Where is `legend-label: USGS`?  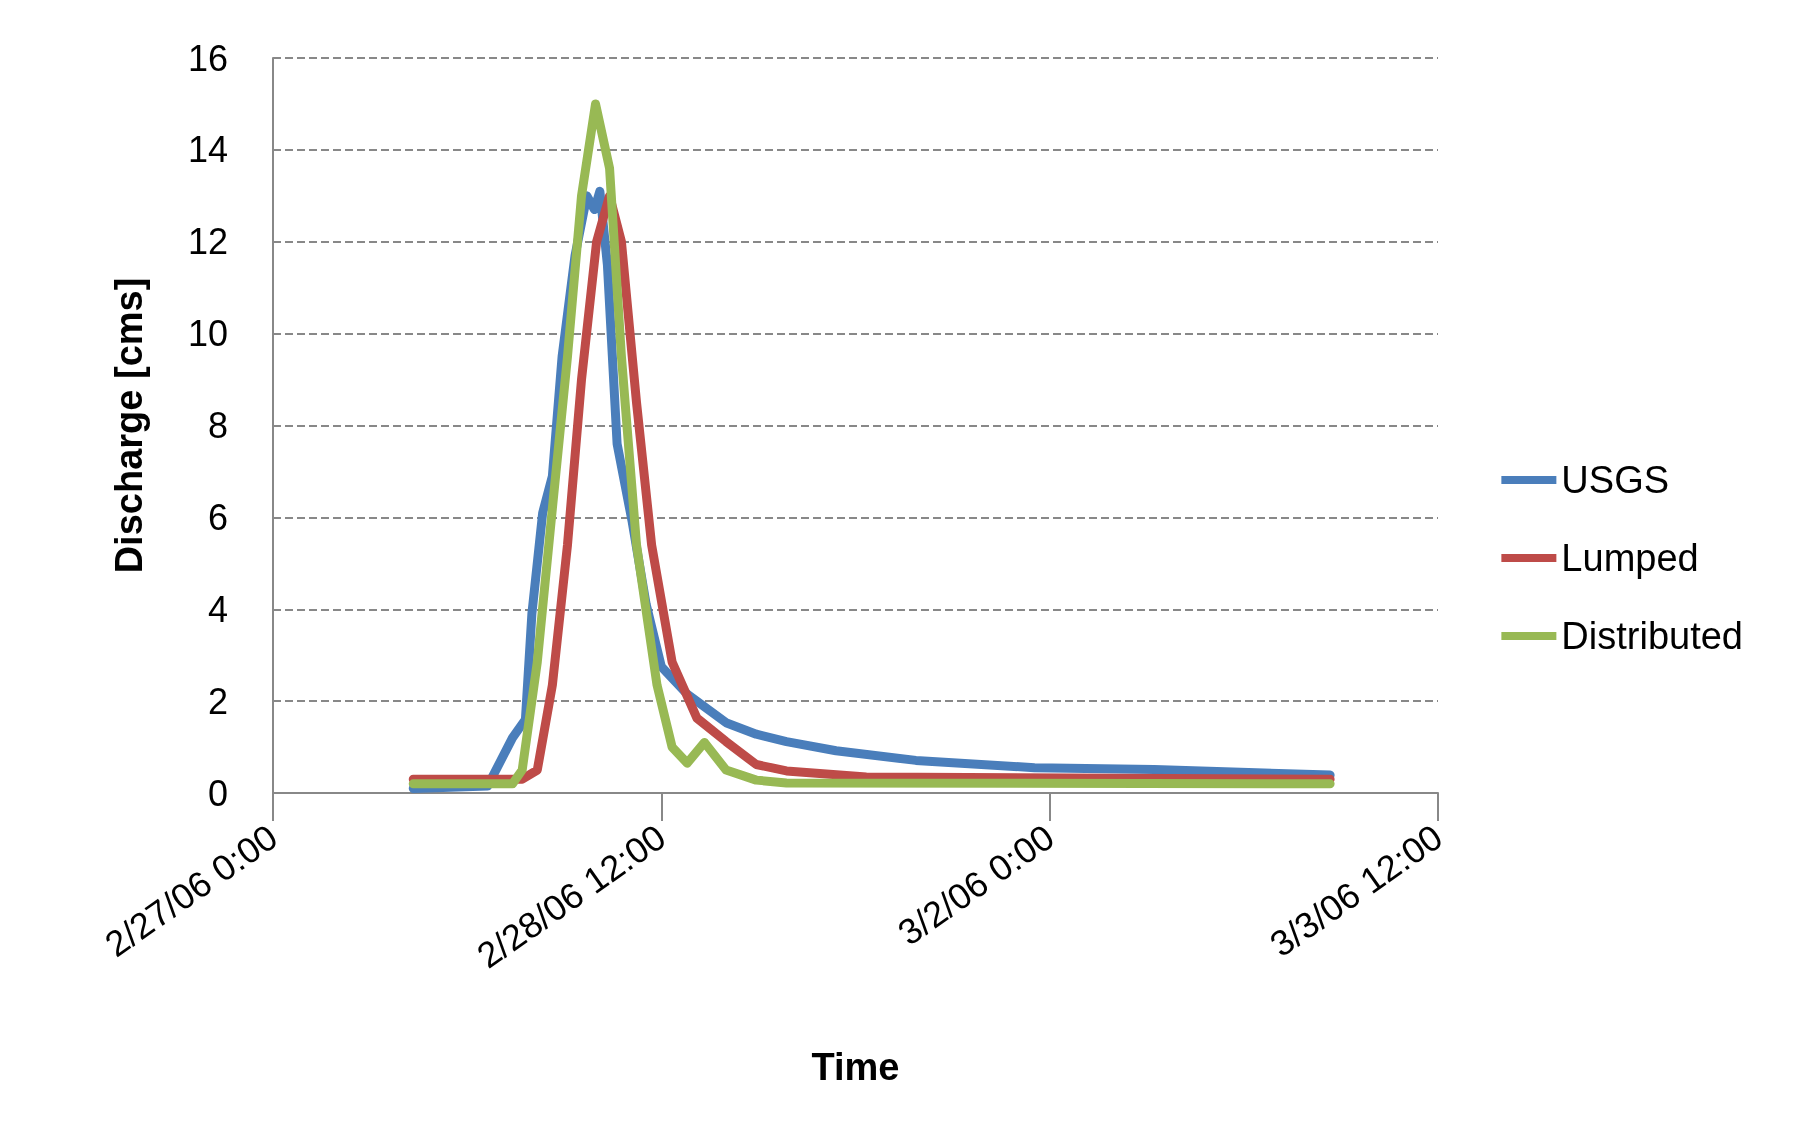 legend-label: USGS is located at coordinates (1615, 480).